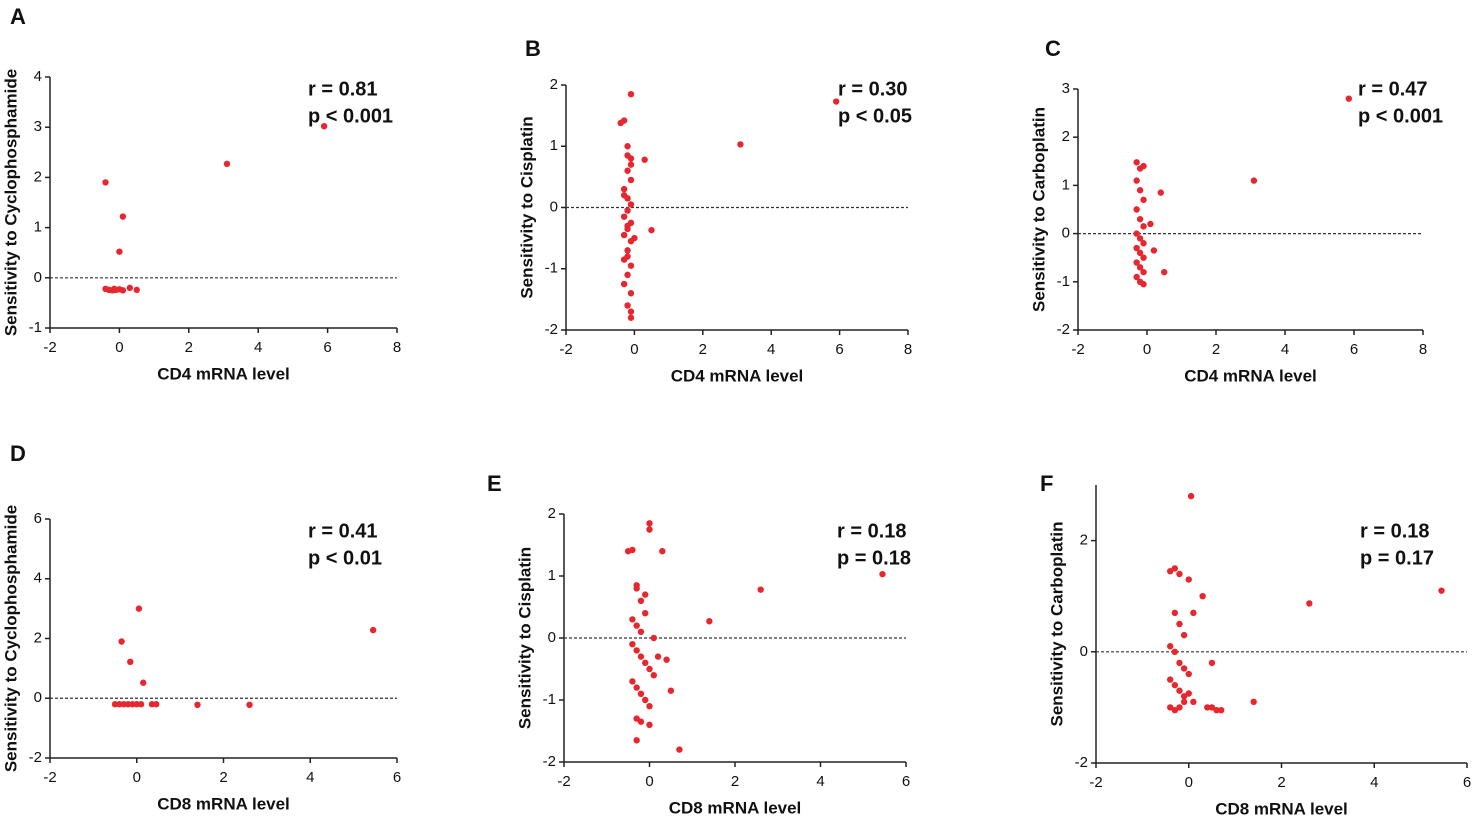 The height and width of the screenshot is (830, 1481). Describe the element at coordinates (345, 558) in the screenshot. I see `annotation: p < 0.01` at that location.